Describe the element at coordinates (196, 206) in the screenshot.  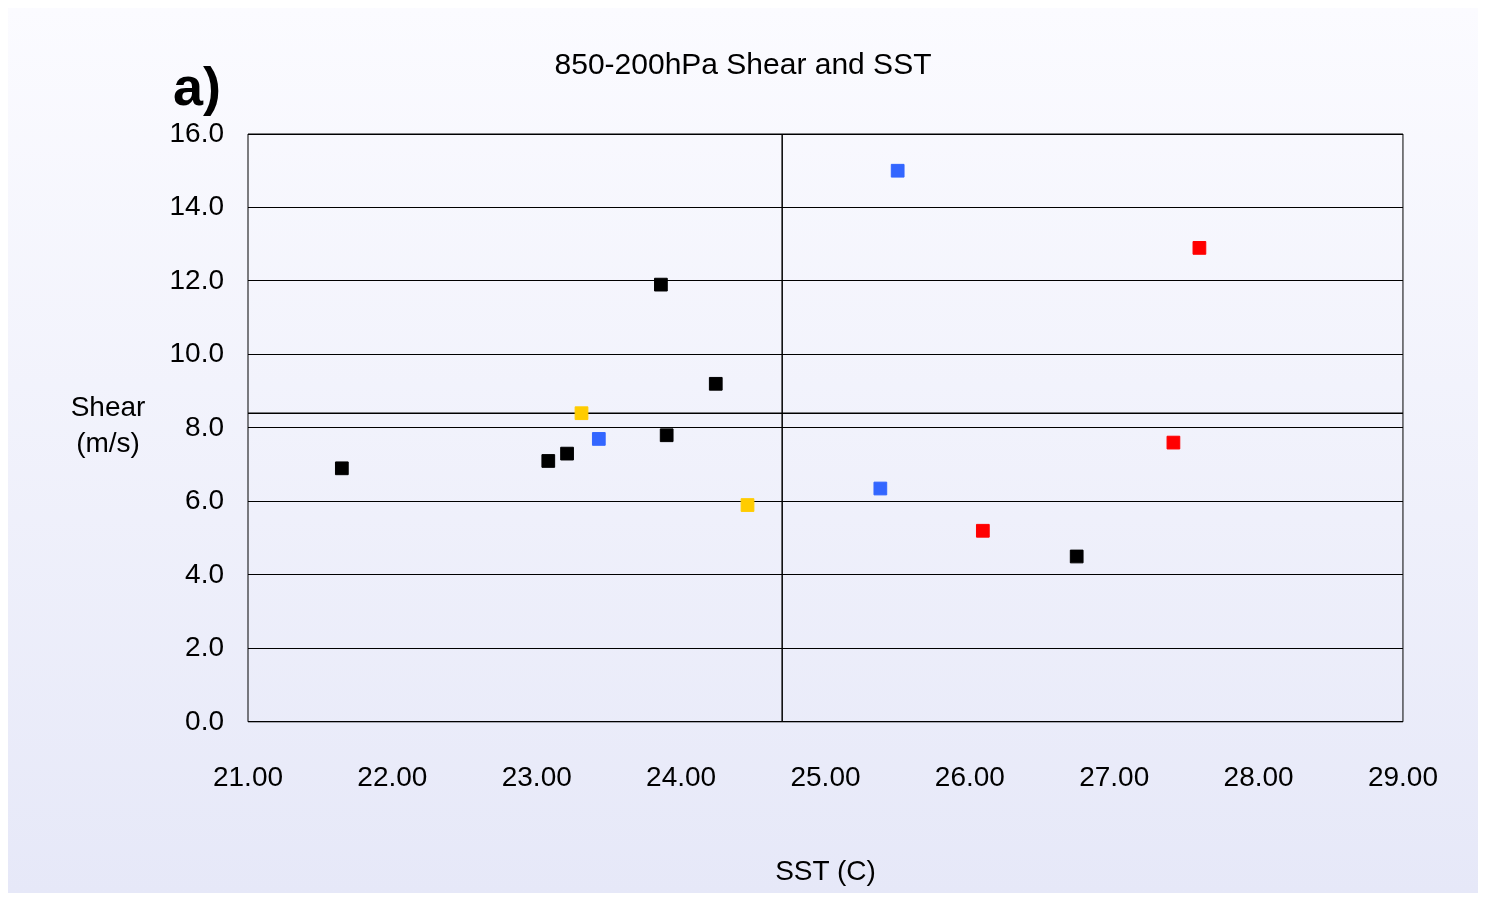
I see `y-tick-label: 14.0` at that location.